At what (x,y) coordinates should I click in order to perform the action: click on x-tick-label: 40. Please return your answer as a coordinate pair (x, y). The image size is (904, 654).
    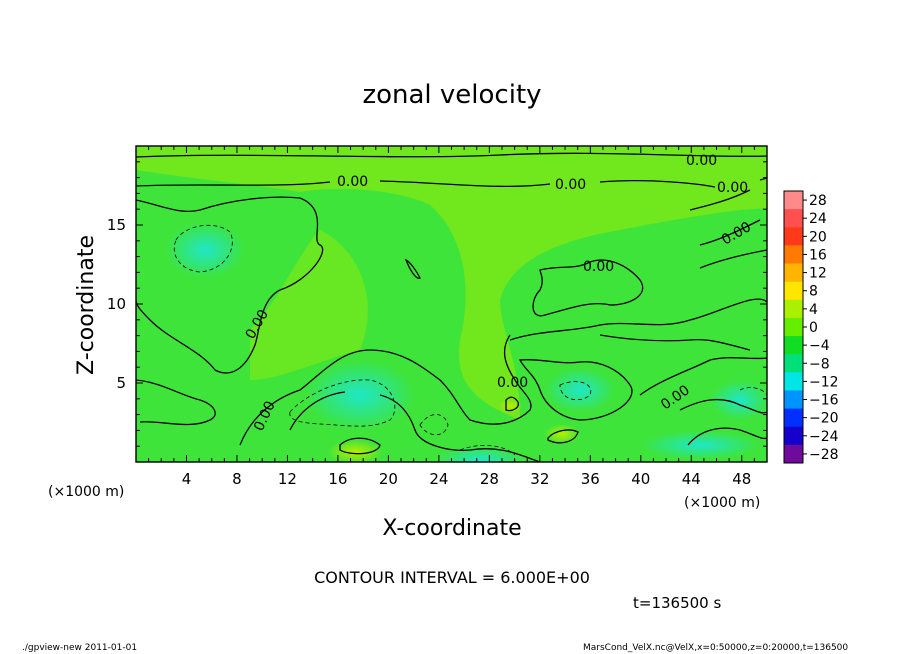
    Looking at the image, I should click on (640, 479).